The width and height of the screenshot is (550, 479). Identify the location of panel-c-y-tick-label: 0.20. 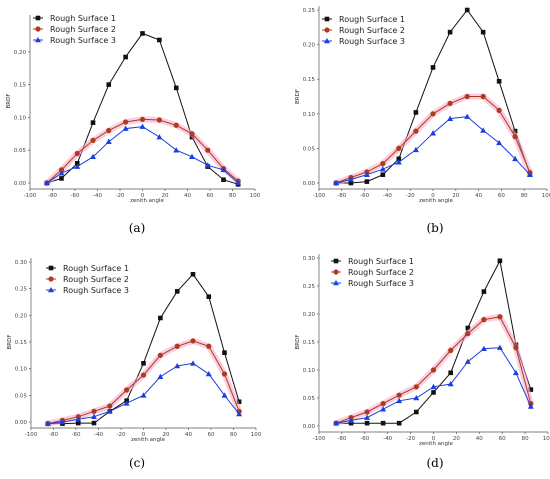
(21, 316).